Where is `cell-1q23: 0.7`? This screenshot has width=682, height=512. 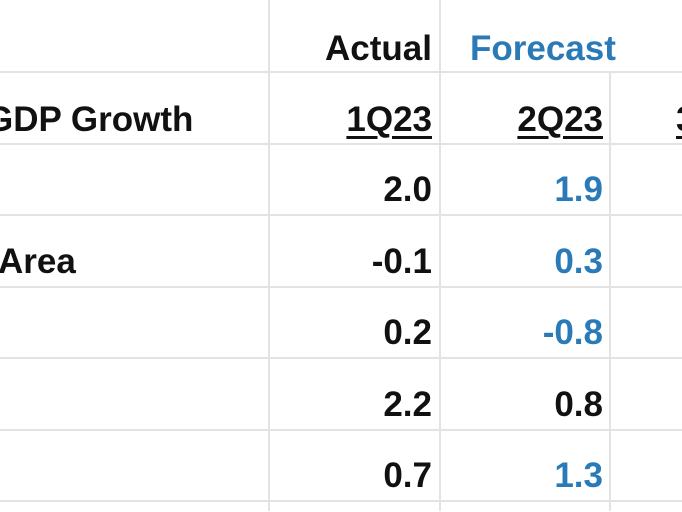 cell-1q23: 0.7 is located at coordinates (407, 475).